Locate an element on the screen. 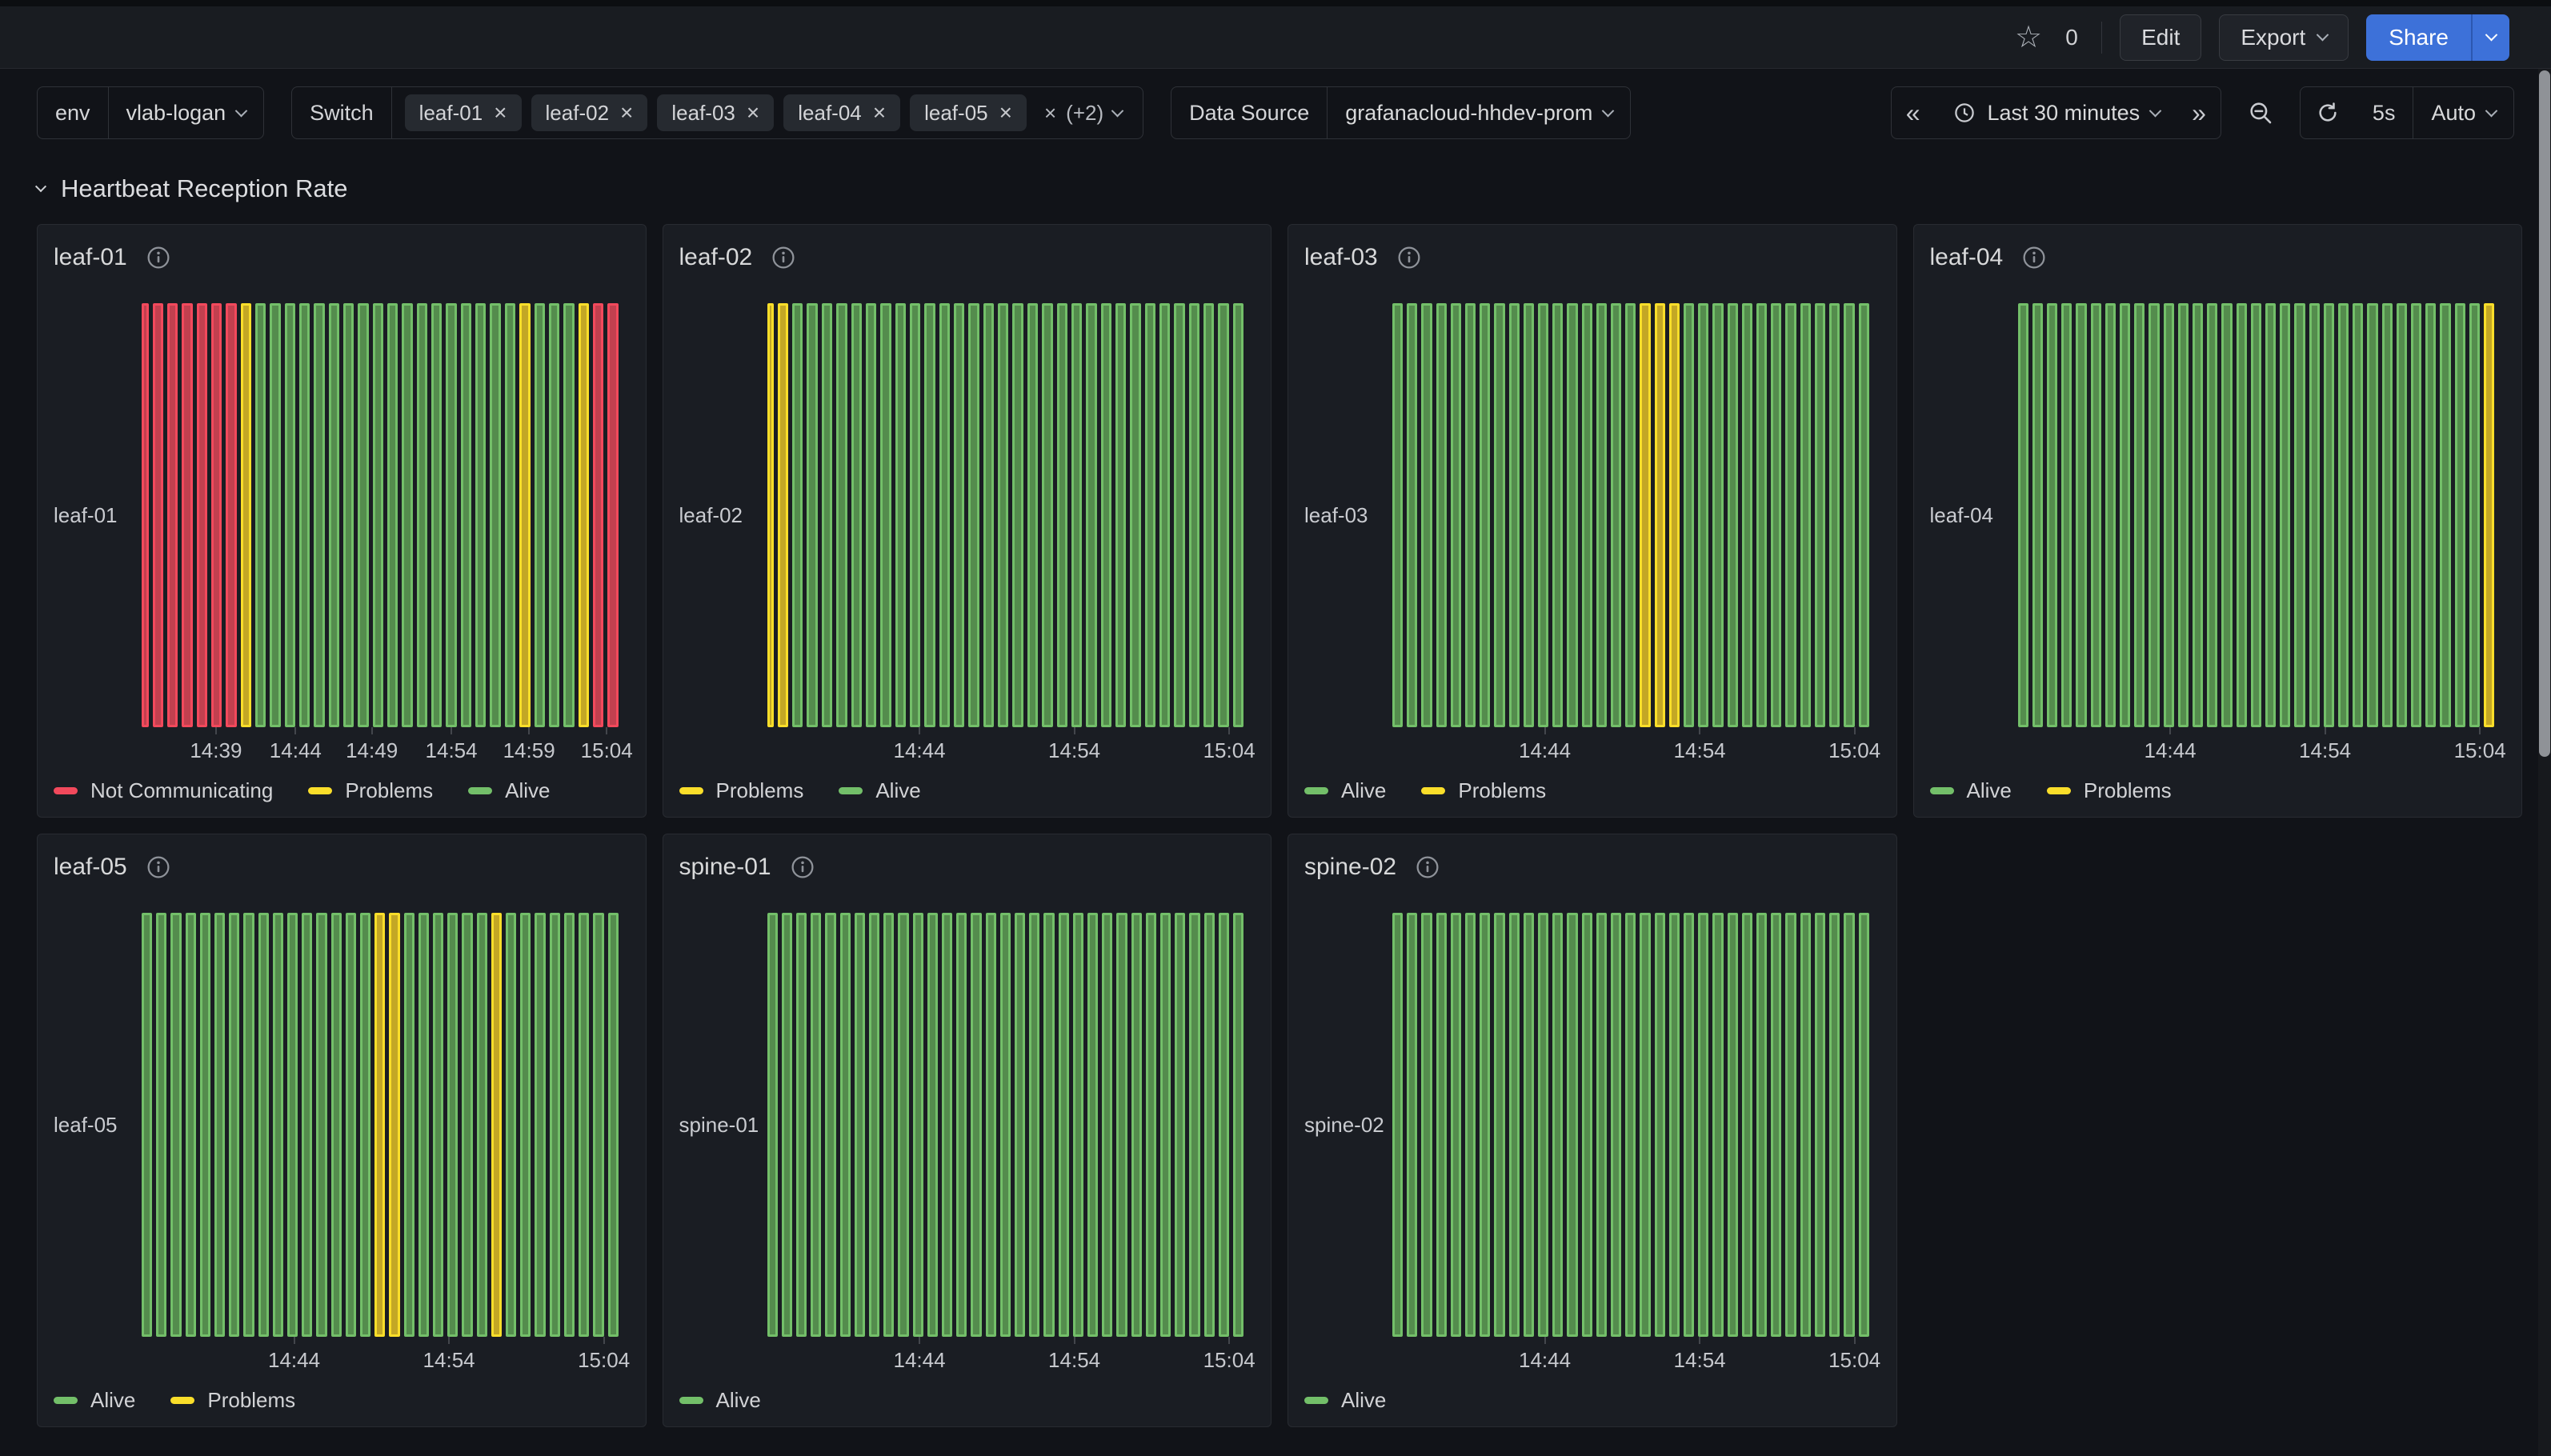 The image size is (2551, 1456). panel-title: leaf-02 is located at coordinates (716, 257).